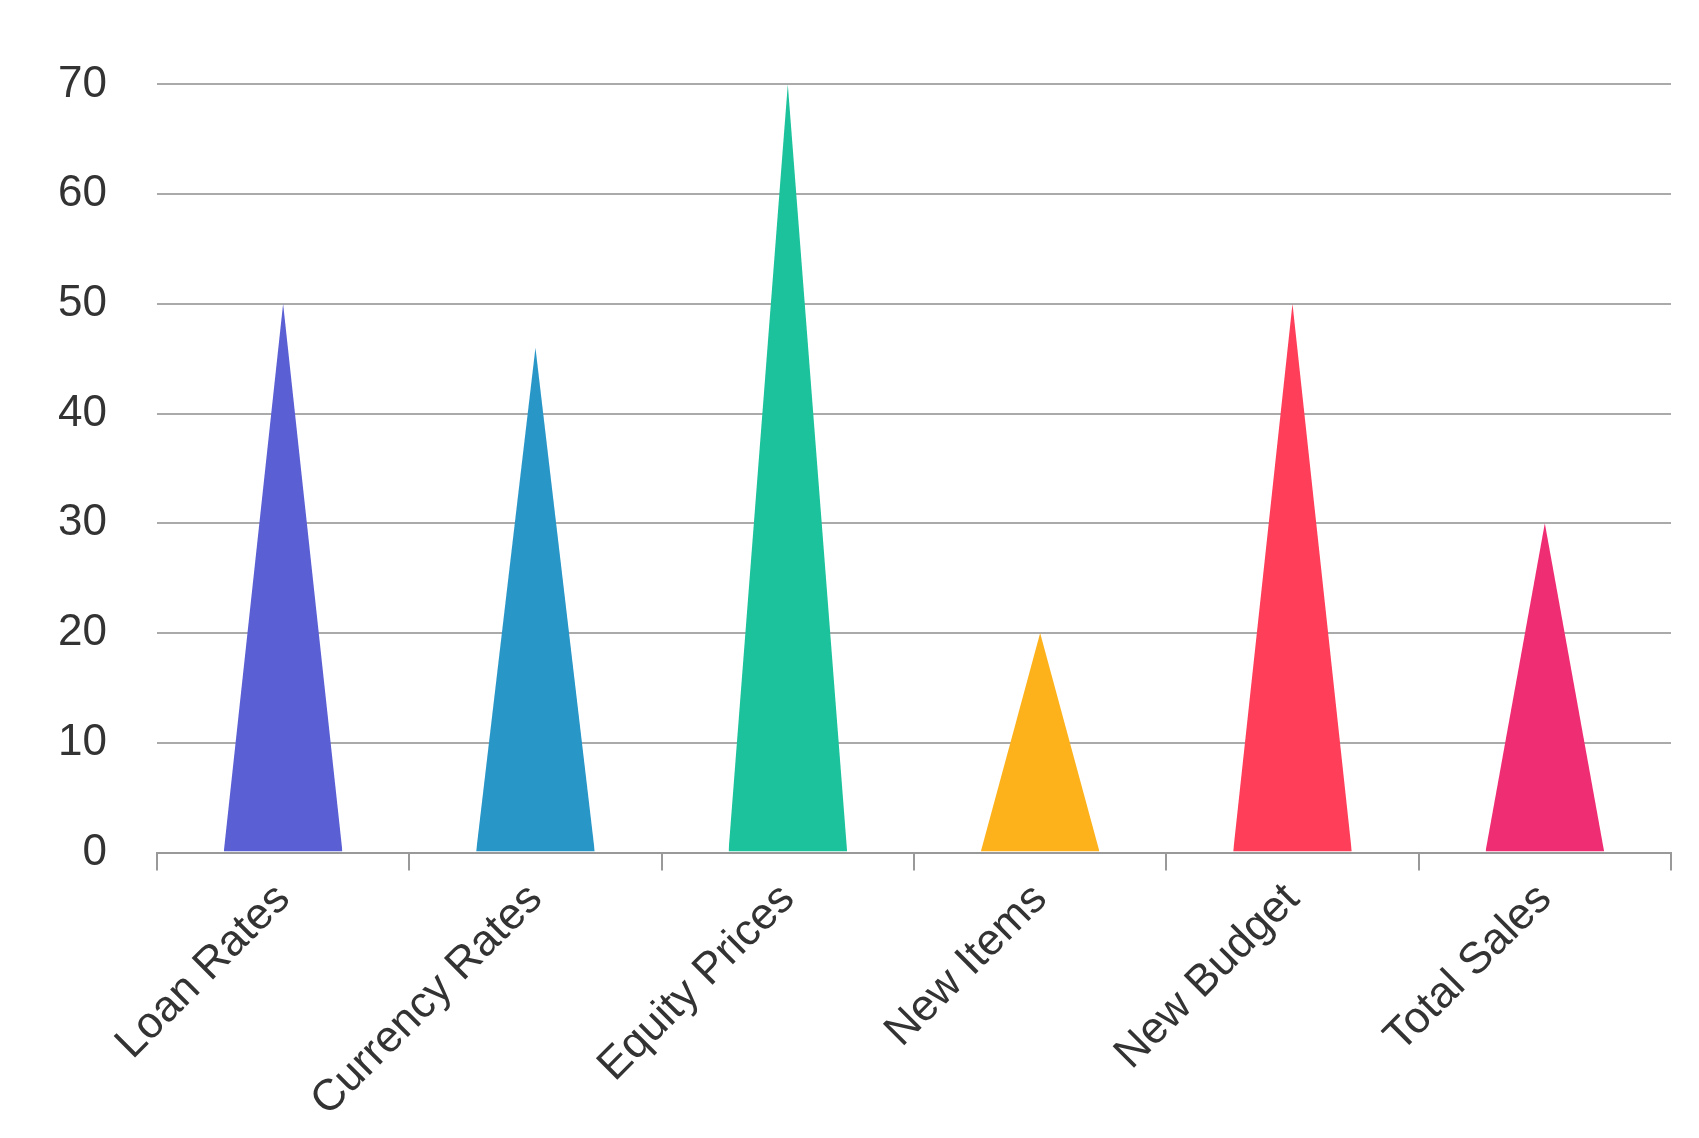 Image resolution: width=1699 pixels, height=1138 pixels. What do you see at coordinates (82, 191) in the screenshot?
I see `y-tick-label: 60` at bounding box center [82, 191].